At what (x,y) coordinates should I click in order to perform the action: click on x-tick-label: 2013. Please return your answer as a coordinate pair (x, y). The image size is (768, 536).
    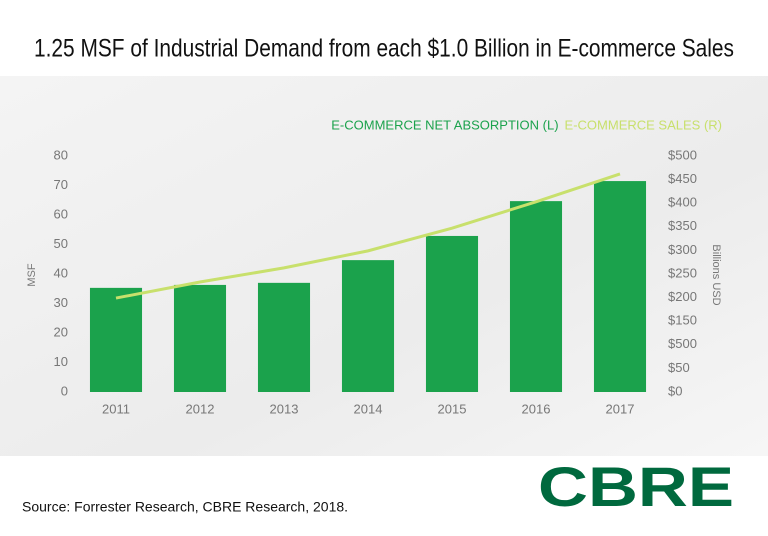
    Looking at the image, I should click on (284, 408).